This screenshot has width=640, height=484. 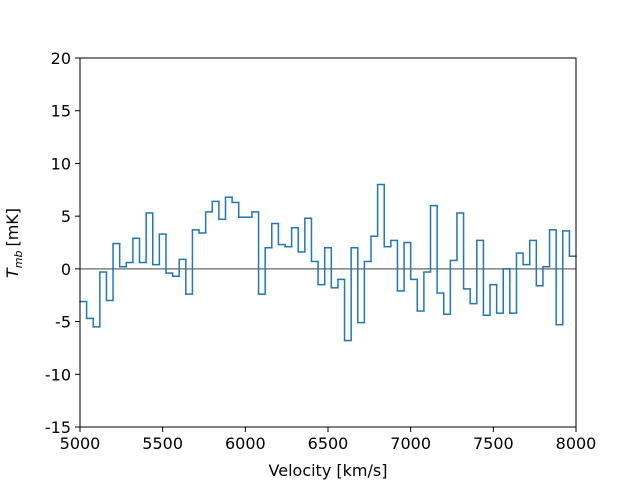 I want to click on x-tick-label: 7500, so click(x=493, y=443).